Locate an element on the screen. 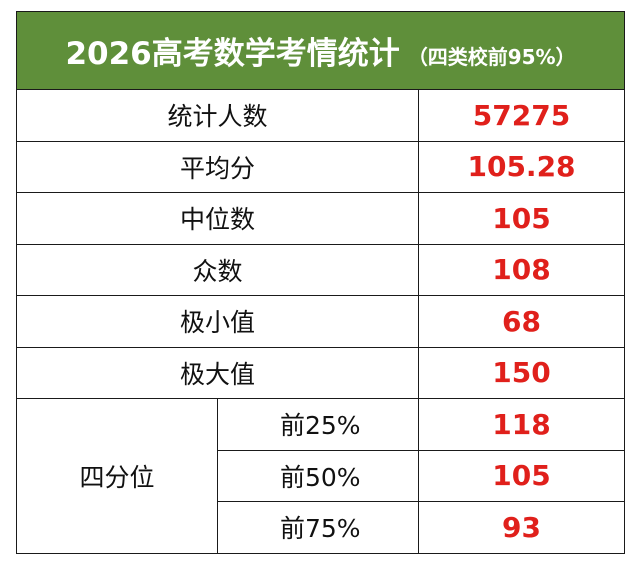  table-row: 极大值 150 is located at coordinates (321, 372).